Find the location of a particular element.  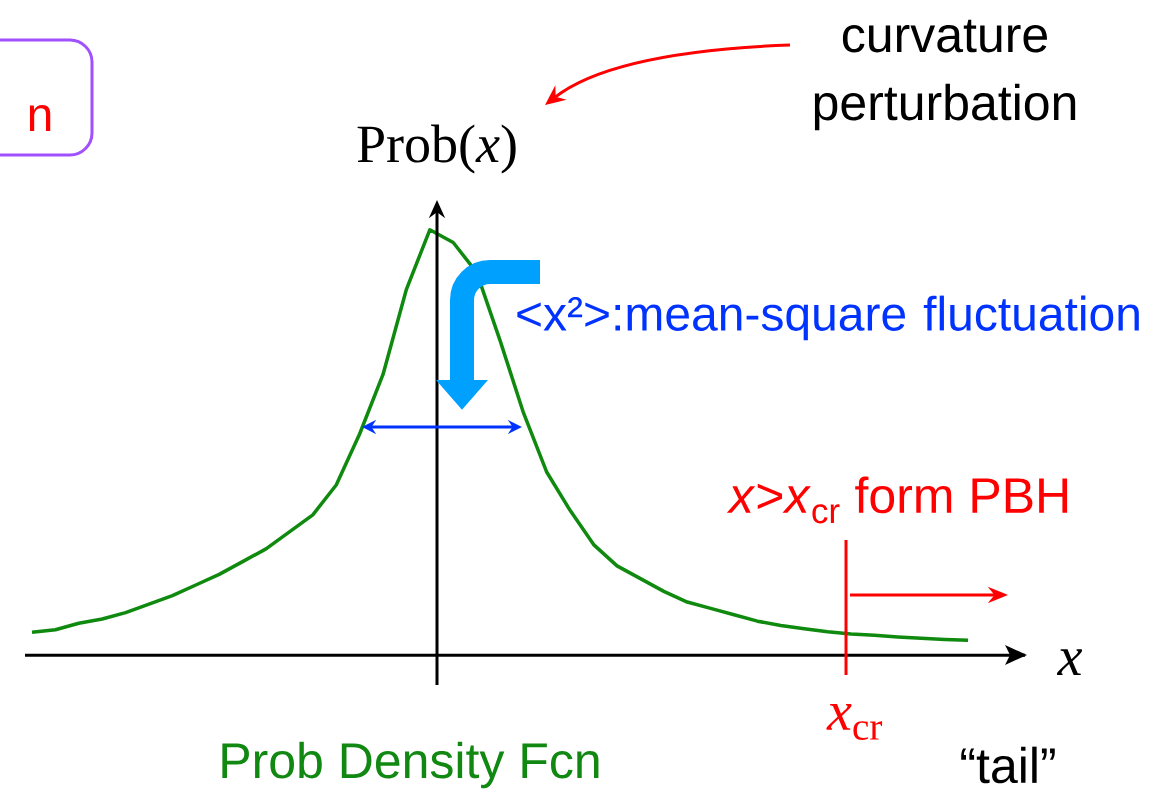

text: n is located at coordinates (40, 118).